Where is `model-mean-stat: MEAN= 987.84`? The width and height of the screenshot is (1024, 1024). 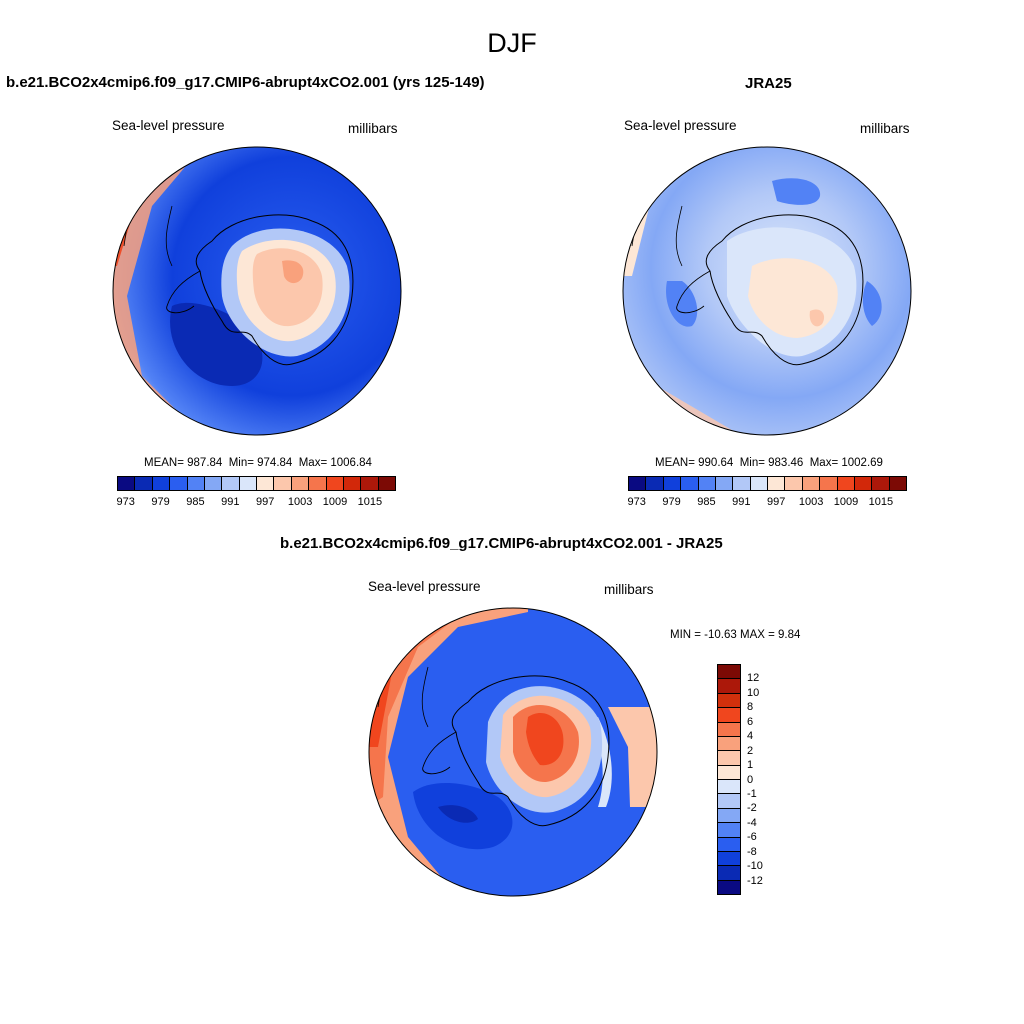
model-mean-stat: MEAN= 987.84 is located at coordinates (183, 463).